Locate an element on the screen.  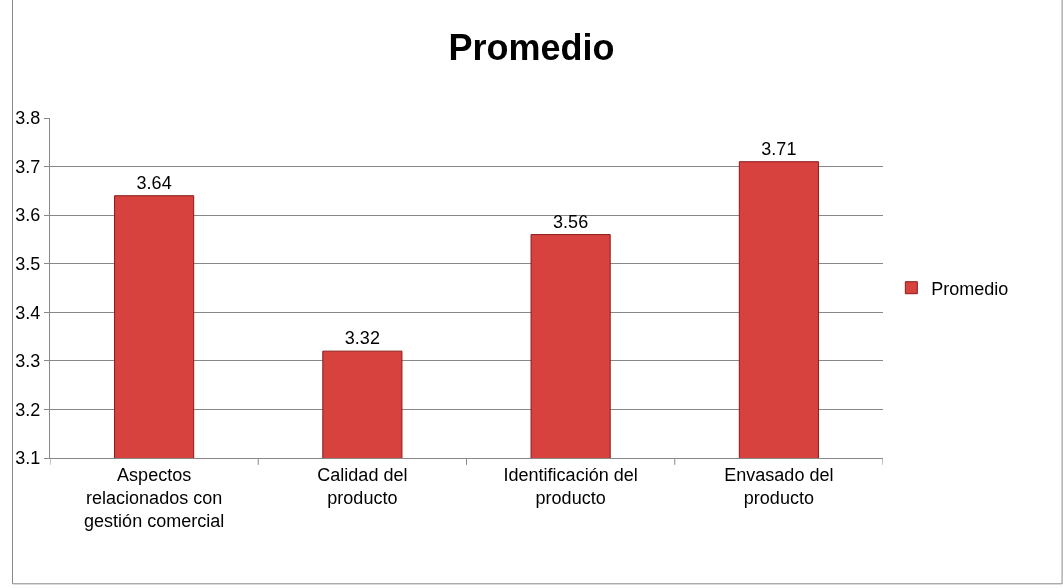
x-tick-label: Envasado del producto is located at coordinates (779, 486).